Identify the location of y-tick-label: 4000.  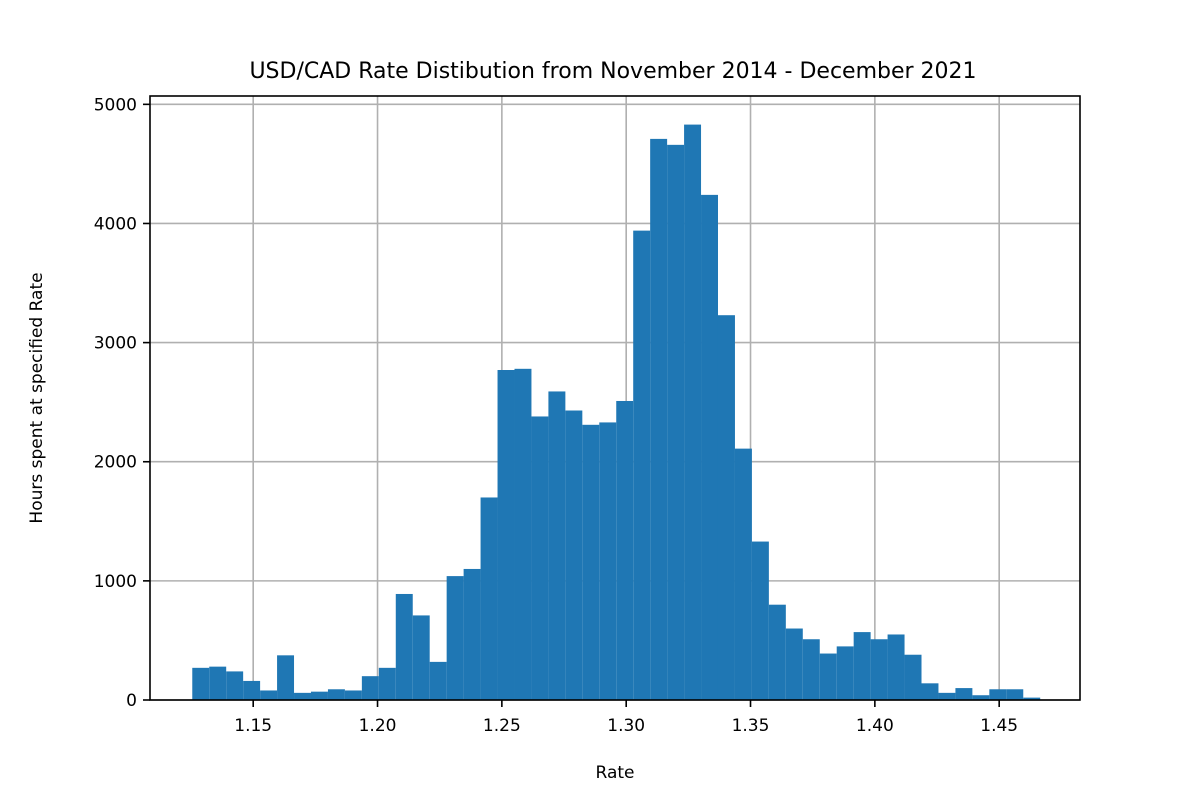
(115, 224).